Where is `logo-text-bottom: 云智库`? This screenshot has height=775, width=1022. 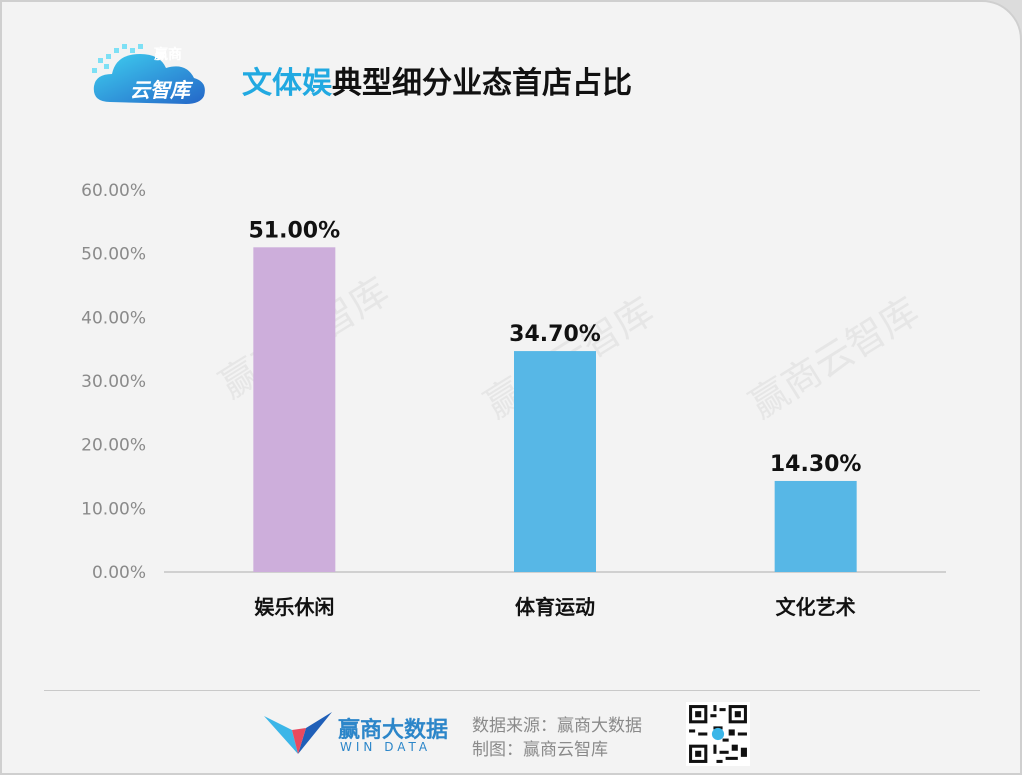 logo-text-bottom: 云智库 is located at coordinates (160, 90).